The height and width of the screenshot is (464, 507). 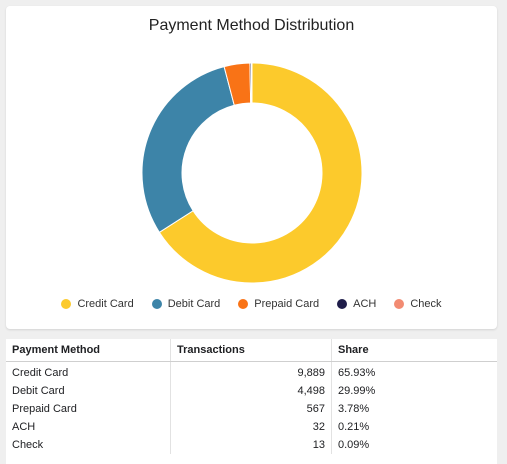 What do you see at coordinates (354, 427) in the screenshot?
I see `cell-share: 0.21%` at bounding box center [354, 427].